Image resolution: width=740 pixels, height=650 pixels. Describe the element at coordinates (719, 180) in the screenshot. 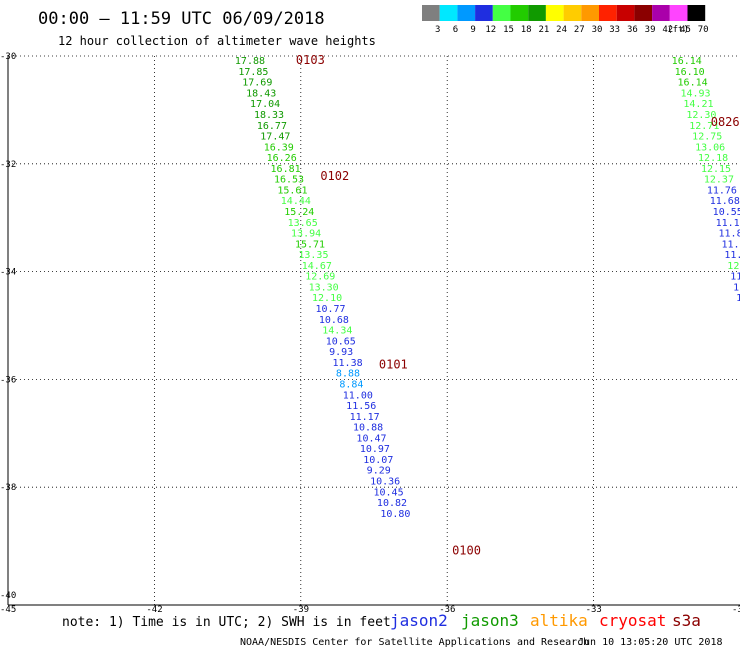

I see `wave-height-value: 12.37` at that location.